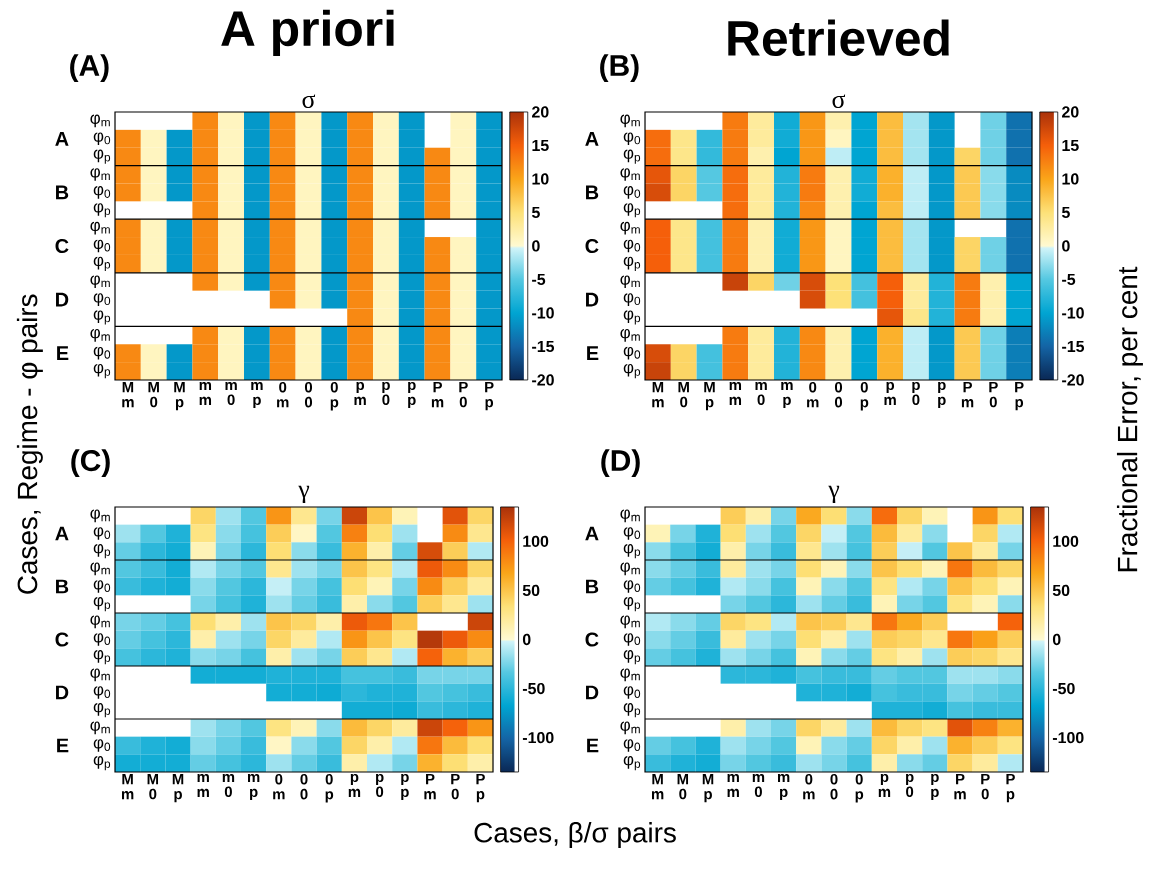  I want to click on color-bar-label: -20, so click(1073, 380).